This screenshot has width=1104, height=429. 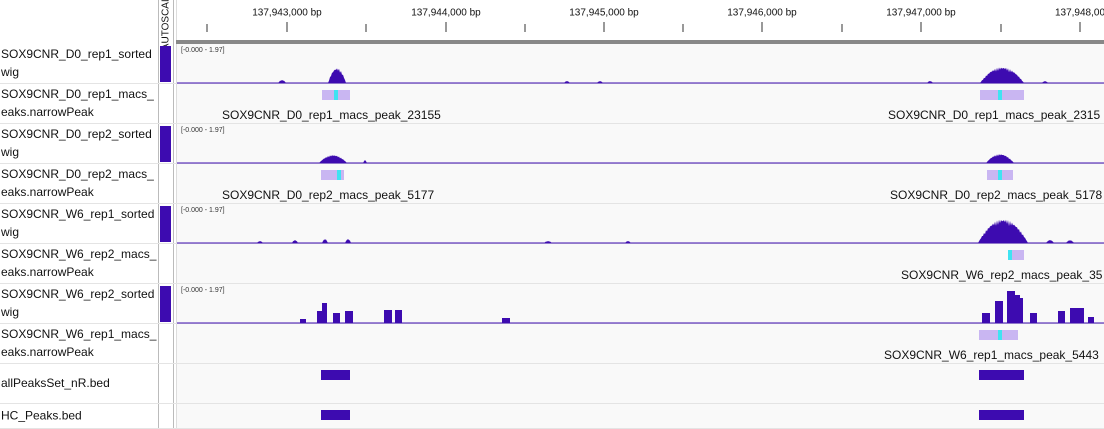 What do you see at coordinates (79, 334) in the screenshot?
I see `track-name: SOX9CNR_W6_rep1_macs_` at bounding box center [79, 334].